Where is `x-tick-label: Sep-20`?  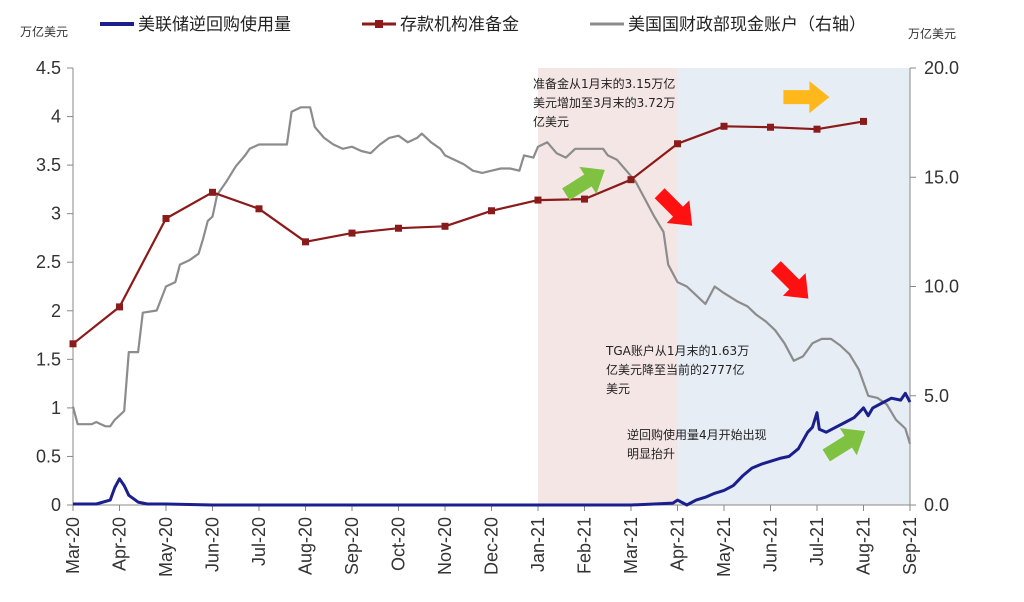
x-tick-label: Sep-20 is located at coordinates (352, 546).